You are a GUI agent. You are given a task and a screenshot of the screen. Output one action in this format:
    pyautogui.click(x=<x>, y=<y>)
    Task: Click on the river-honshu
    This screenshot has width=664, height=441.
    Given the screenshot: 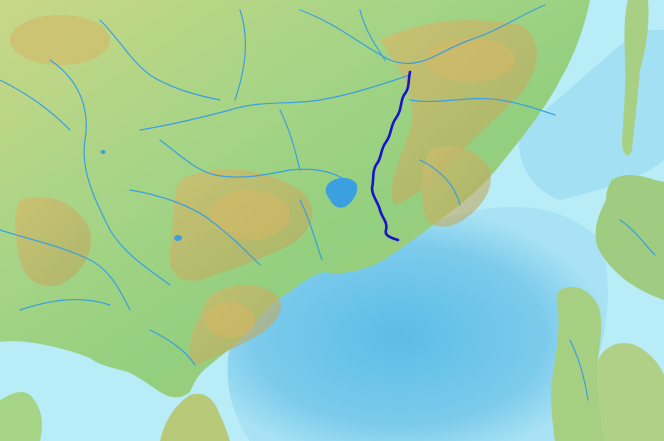 What is the action you would take?
    pyautogui.click(x=579, y=370)
    